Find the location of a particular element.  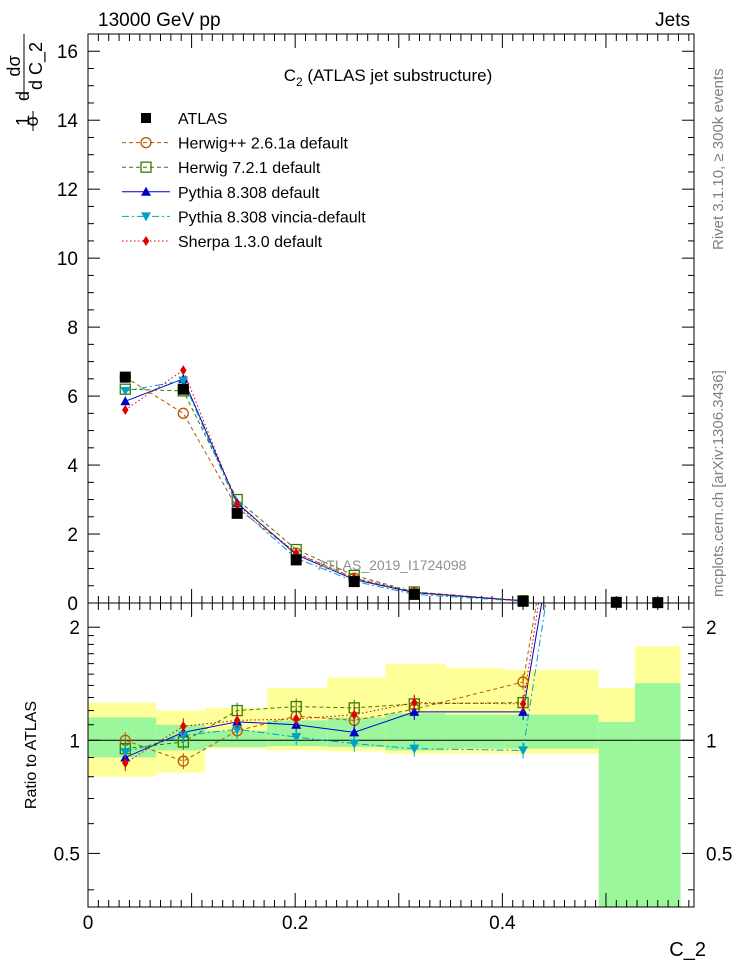

ratio-series is located at coordinates (333, 687).